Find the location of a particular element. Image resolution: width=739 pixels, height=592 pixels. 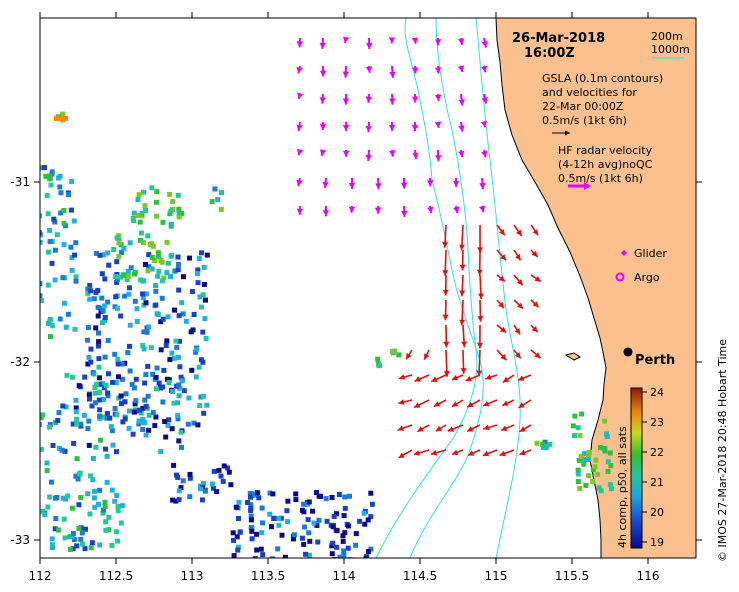

argo-marker is located at coordinates (620, 277).